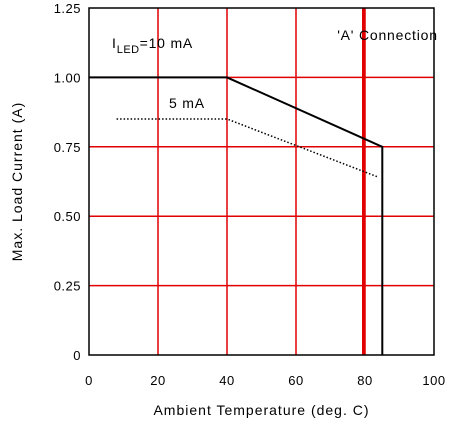 The height and width of the screenshot is (425, 450). Describe the element at coordinates (187, 103) in the screenshot. I see `series-label-5ma: 5 mA` at that location.